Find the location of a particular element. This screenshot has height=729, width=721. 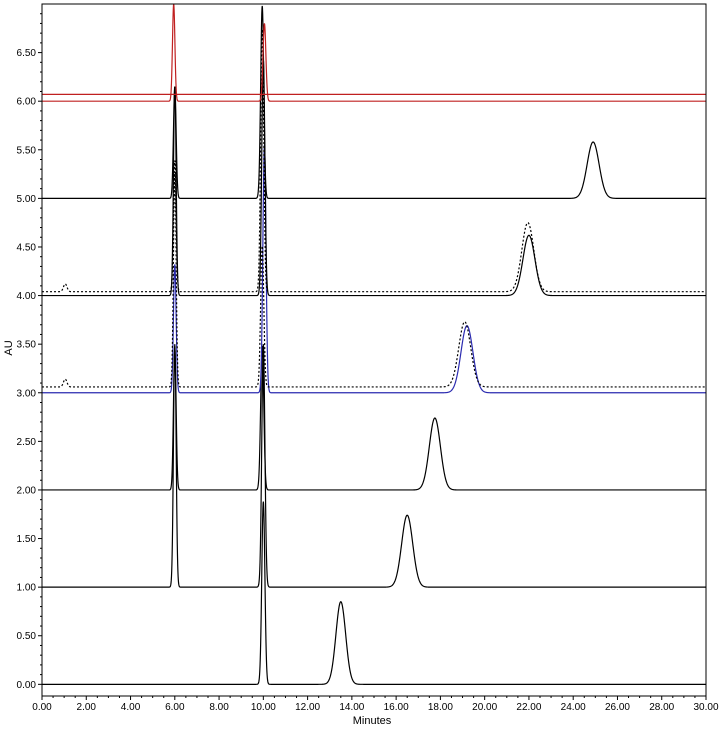

x-axis-title: Minutes is located at coordinates (372, 721).